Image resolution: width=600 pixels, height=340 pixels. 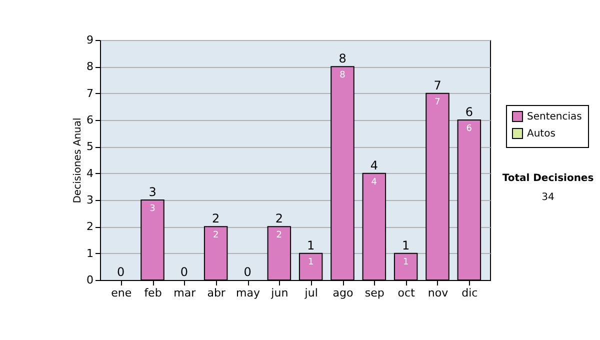 What do you see at coordinates (554, 117) in the screenshot?
I see `legend-label: Sentencias` at bounding box center [554, 117].